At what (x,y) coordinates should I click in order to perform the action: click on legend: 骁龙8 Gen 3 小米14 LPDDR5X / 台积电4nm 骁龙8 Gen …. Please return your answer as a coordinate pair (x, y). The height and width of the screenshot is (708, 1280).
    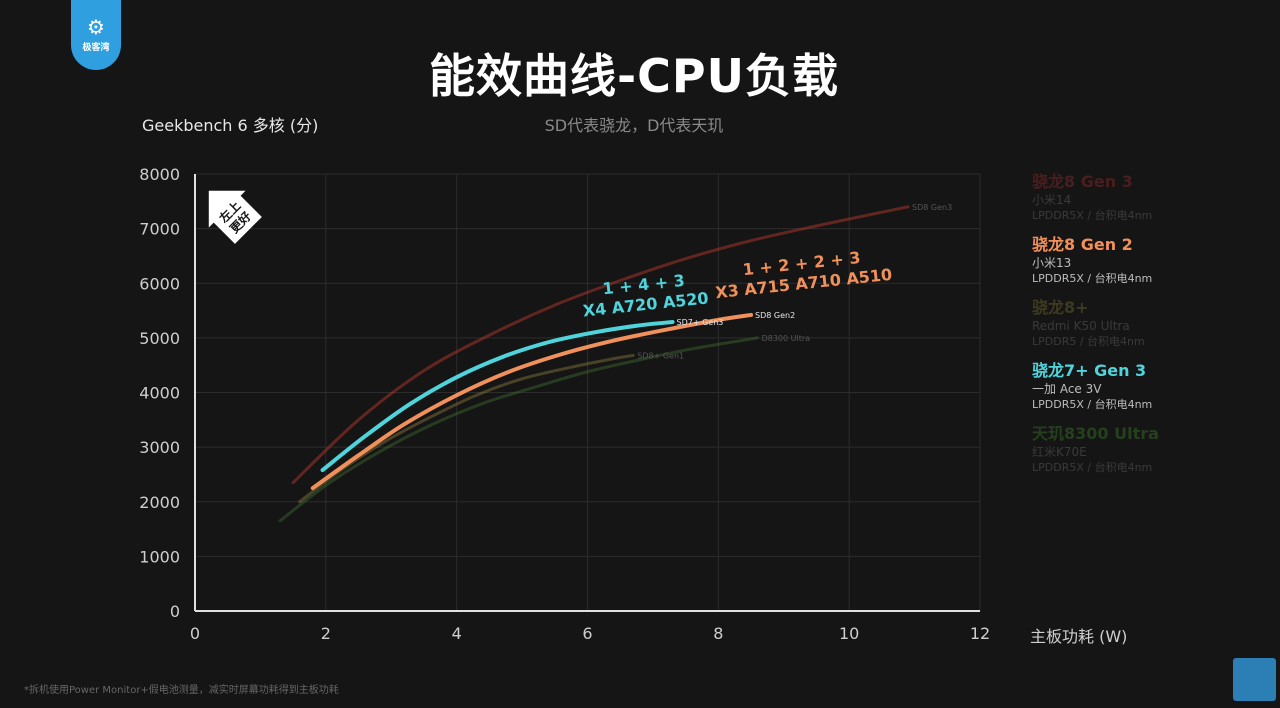
    Looking at the image, I should click on (1132, 329).